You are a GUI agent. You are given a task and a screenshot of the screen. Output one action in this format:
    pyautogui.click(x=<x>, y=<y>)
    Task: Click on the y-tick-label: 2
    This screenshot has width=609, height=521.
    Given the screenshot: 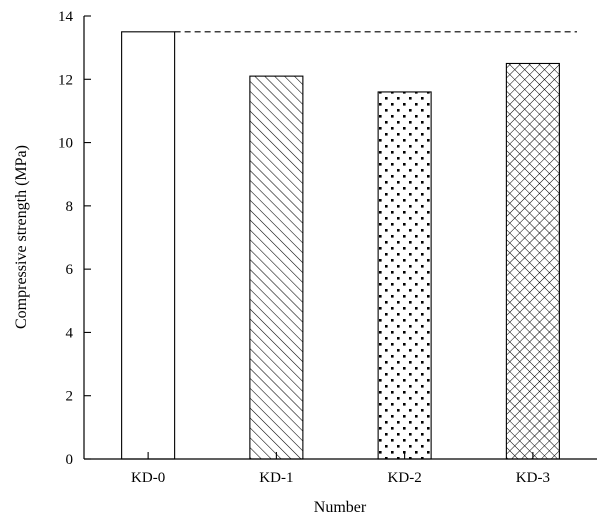 What is the action you would take?
    pyautogui.click(x=70, y=397)
    